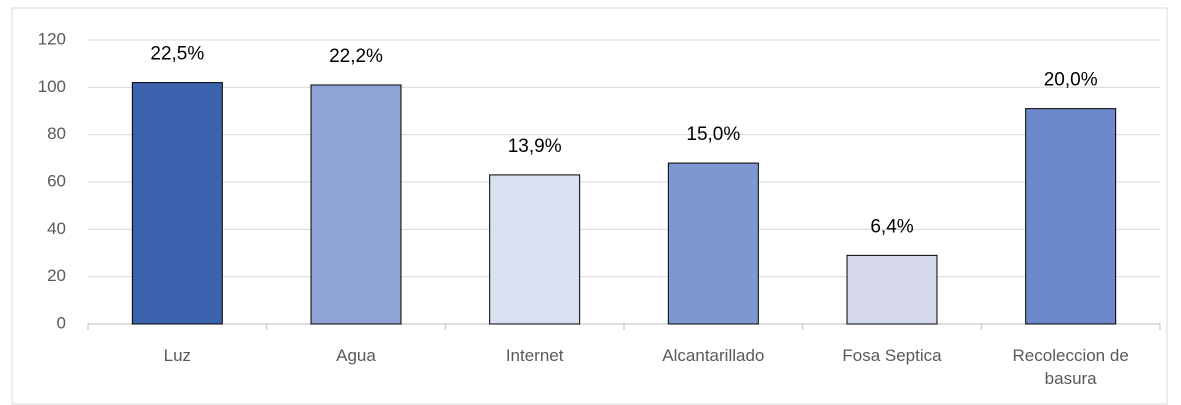 The height and width of the screenshot is (405, 1181). What do you see at coordinates (56, 133) in the screenshot?
I see `y-tick-label: 80` at bounding box center [56, 133].